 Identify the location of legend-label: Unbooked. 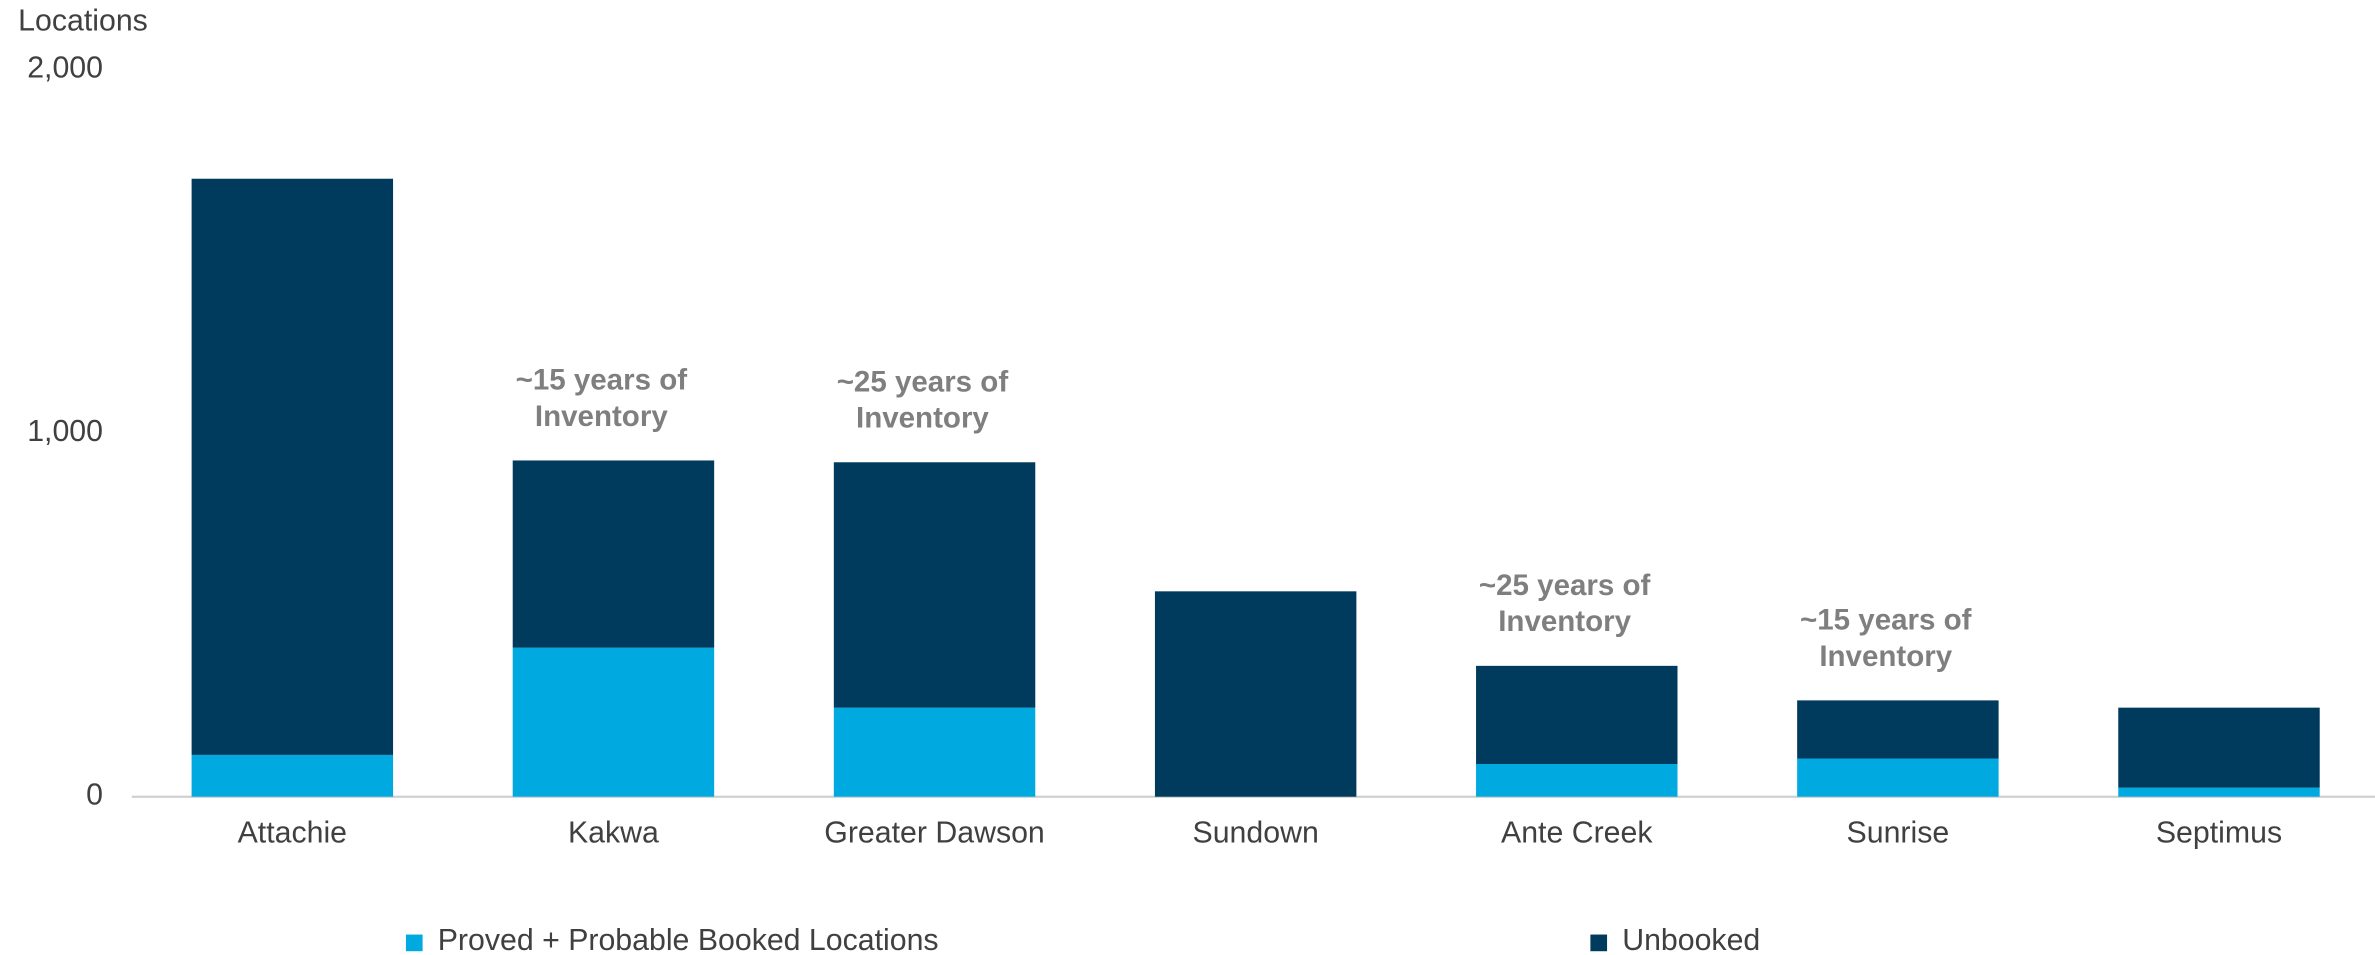
(1691, 939).